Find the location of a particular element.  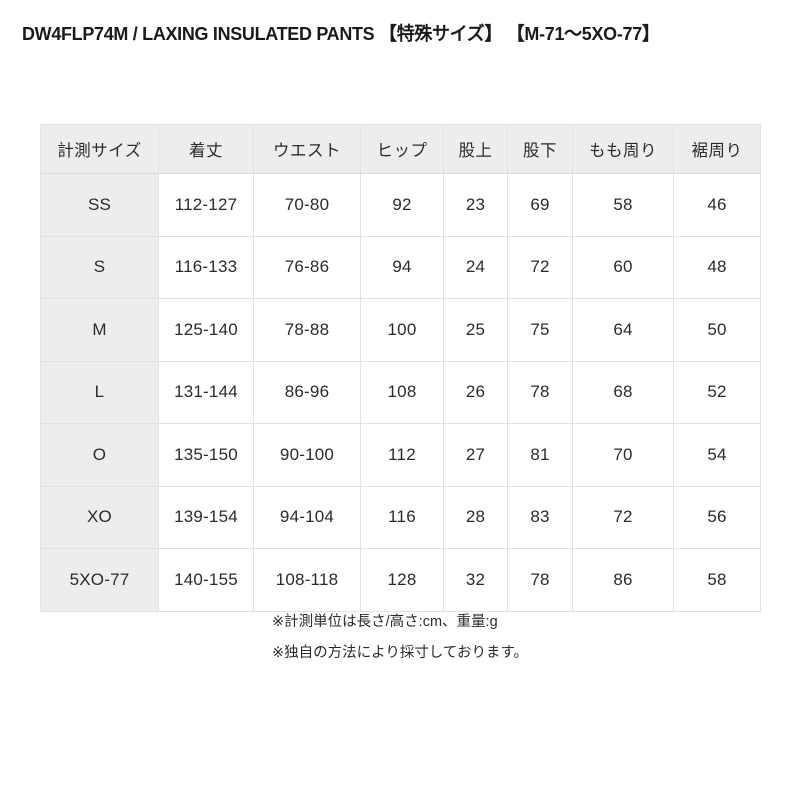

cell-body-length: 125-140 is located at coordinates (206, 330).